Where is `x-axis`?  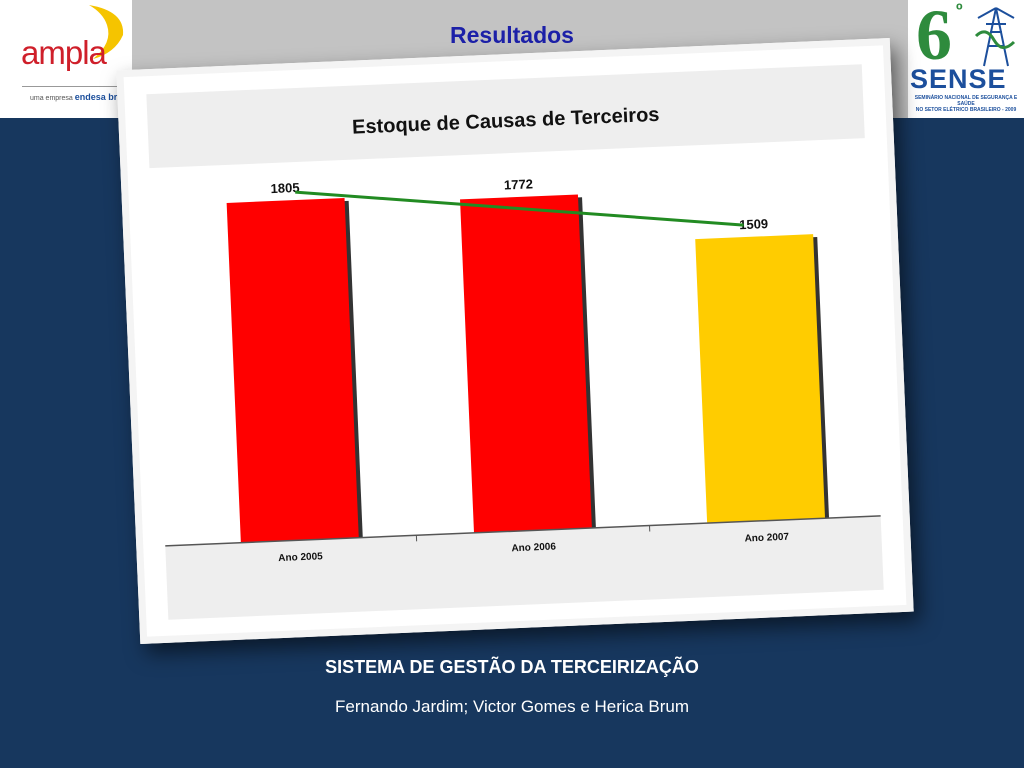
x-axis is located at coordinates (523, 531).